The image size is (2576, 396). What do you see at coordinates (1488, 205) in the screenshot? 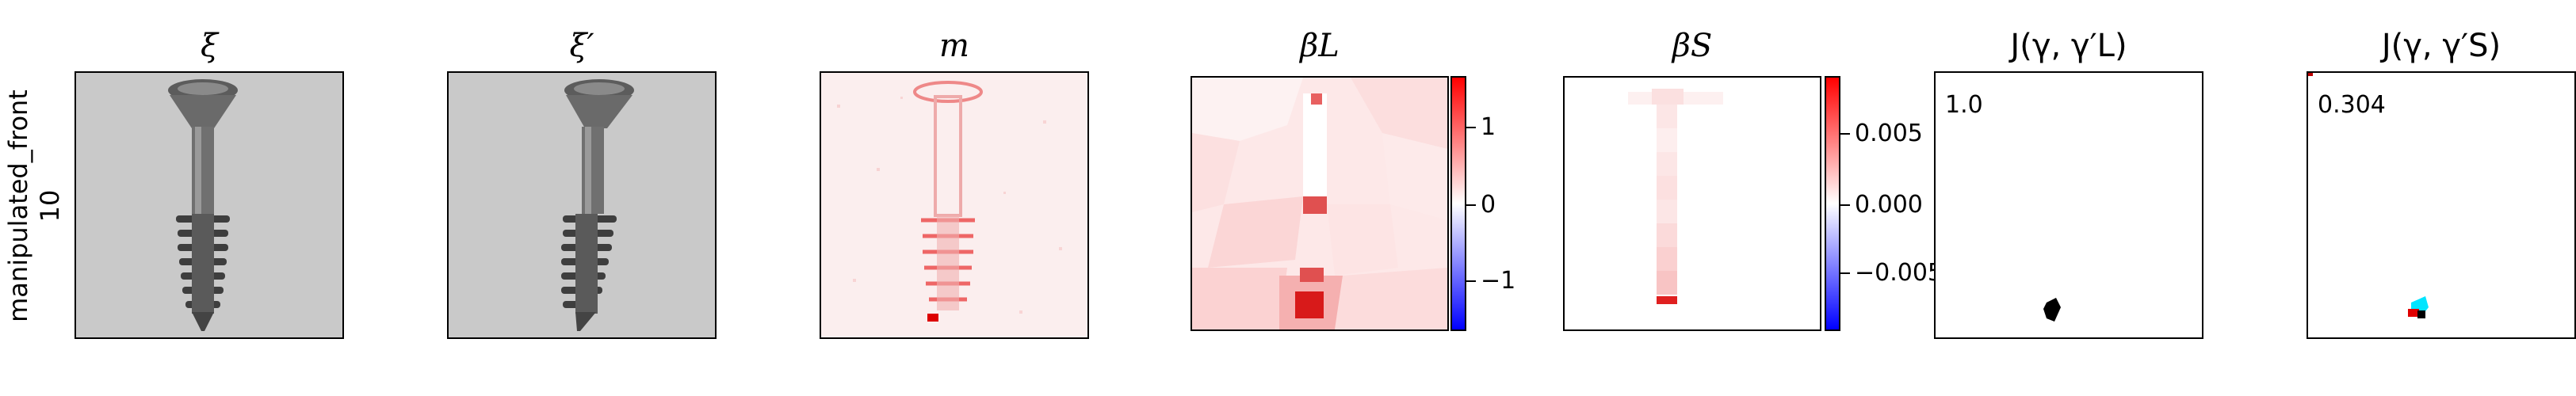
I see `colorbar-beta-l-label-mid: 0` at bounding box center [1488, 205].